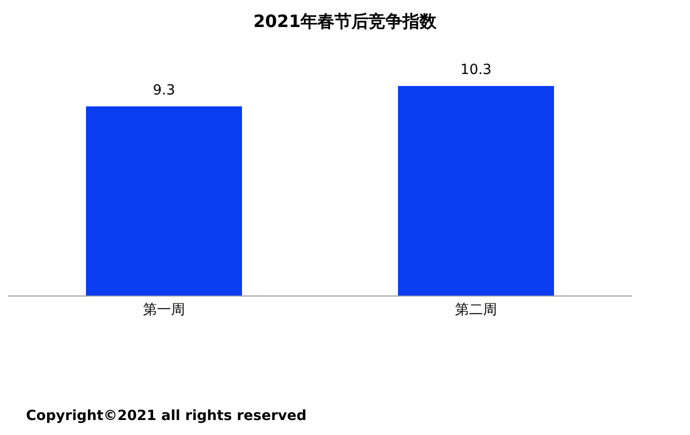 The width and height of the screenshot is (690, 435). What do you see at coordinates (164, 90) in the screenshot?
I see `data-label: 9.3` at bounding box center [164, 90].